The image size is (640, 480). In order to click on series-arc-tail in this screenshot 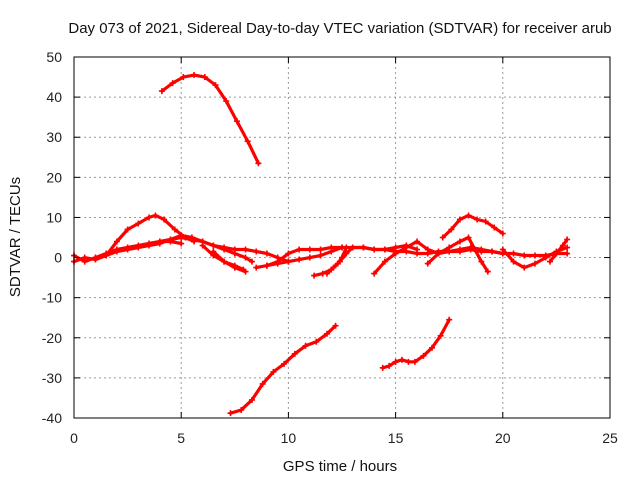, I will do `click(558, 250)`.